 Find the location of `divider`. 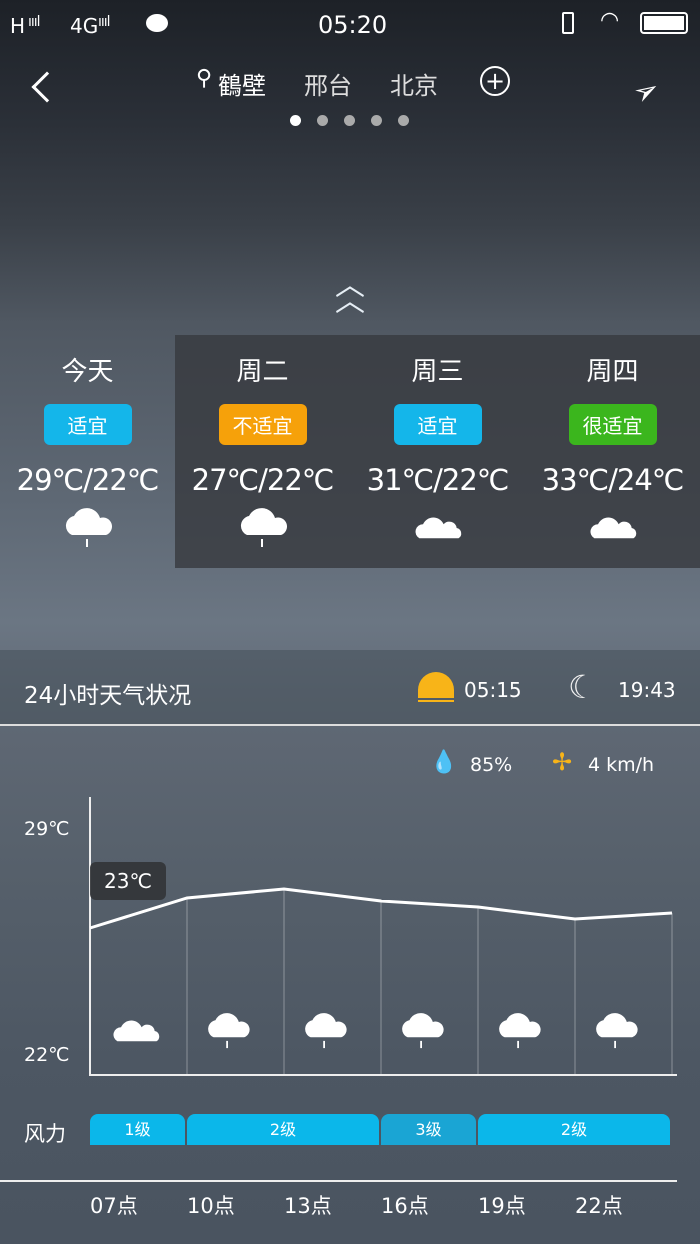

divider is located at coordinates (338, 1181).